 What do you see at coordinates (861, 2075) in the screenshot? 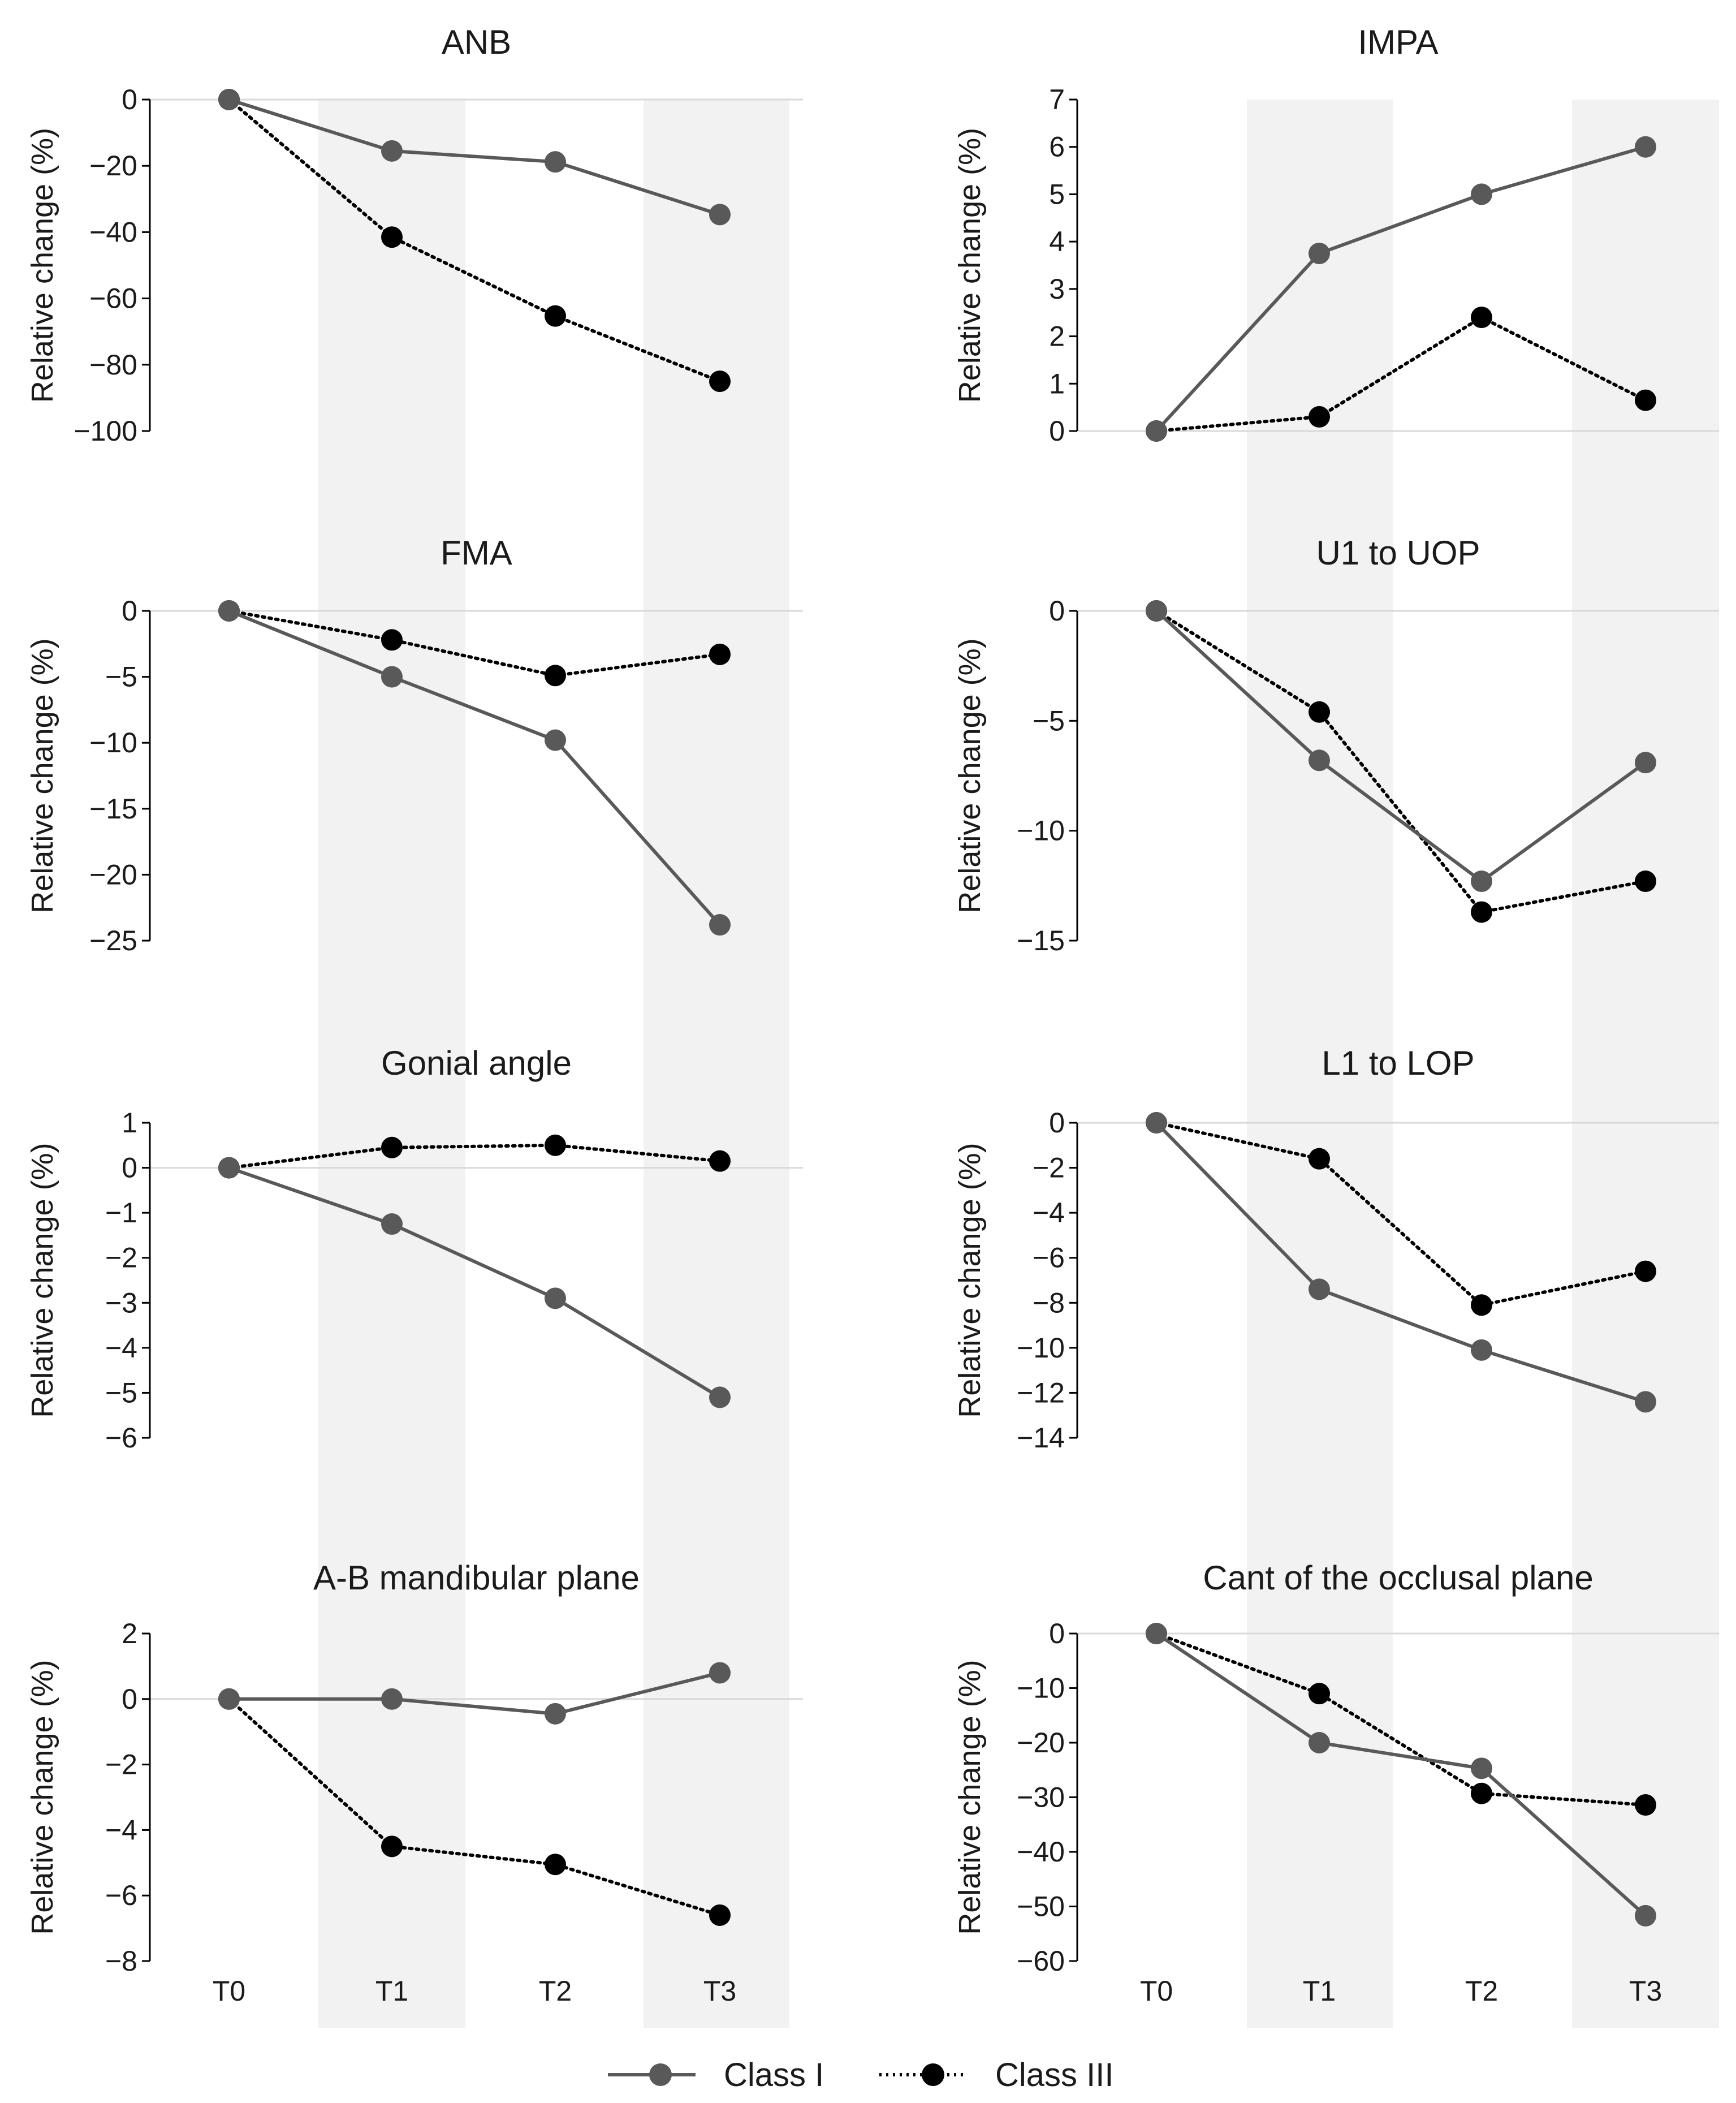
I see `legend: Class I Class III` at bounding box center [861, 2075].